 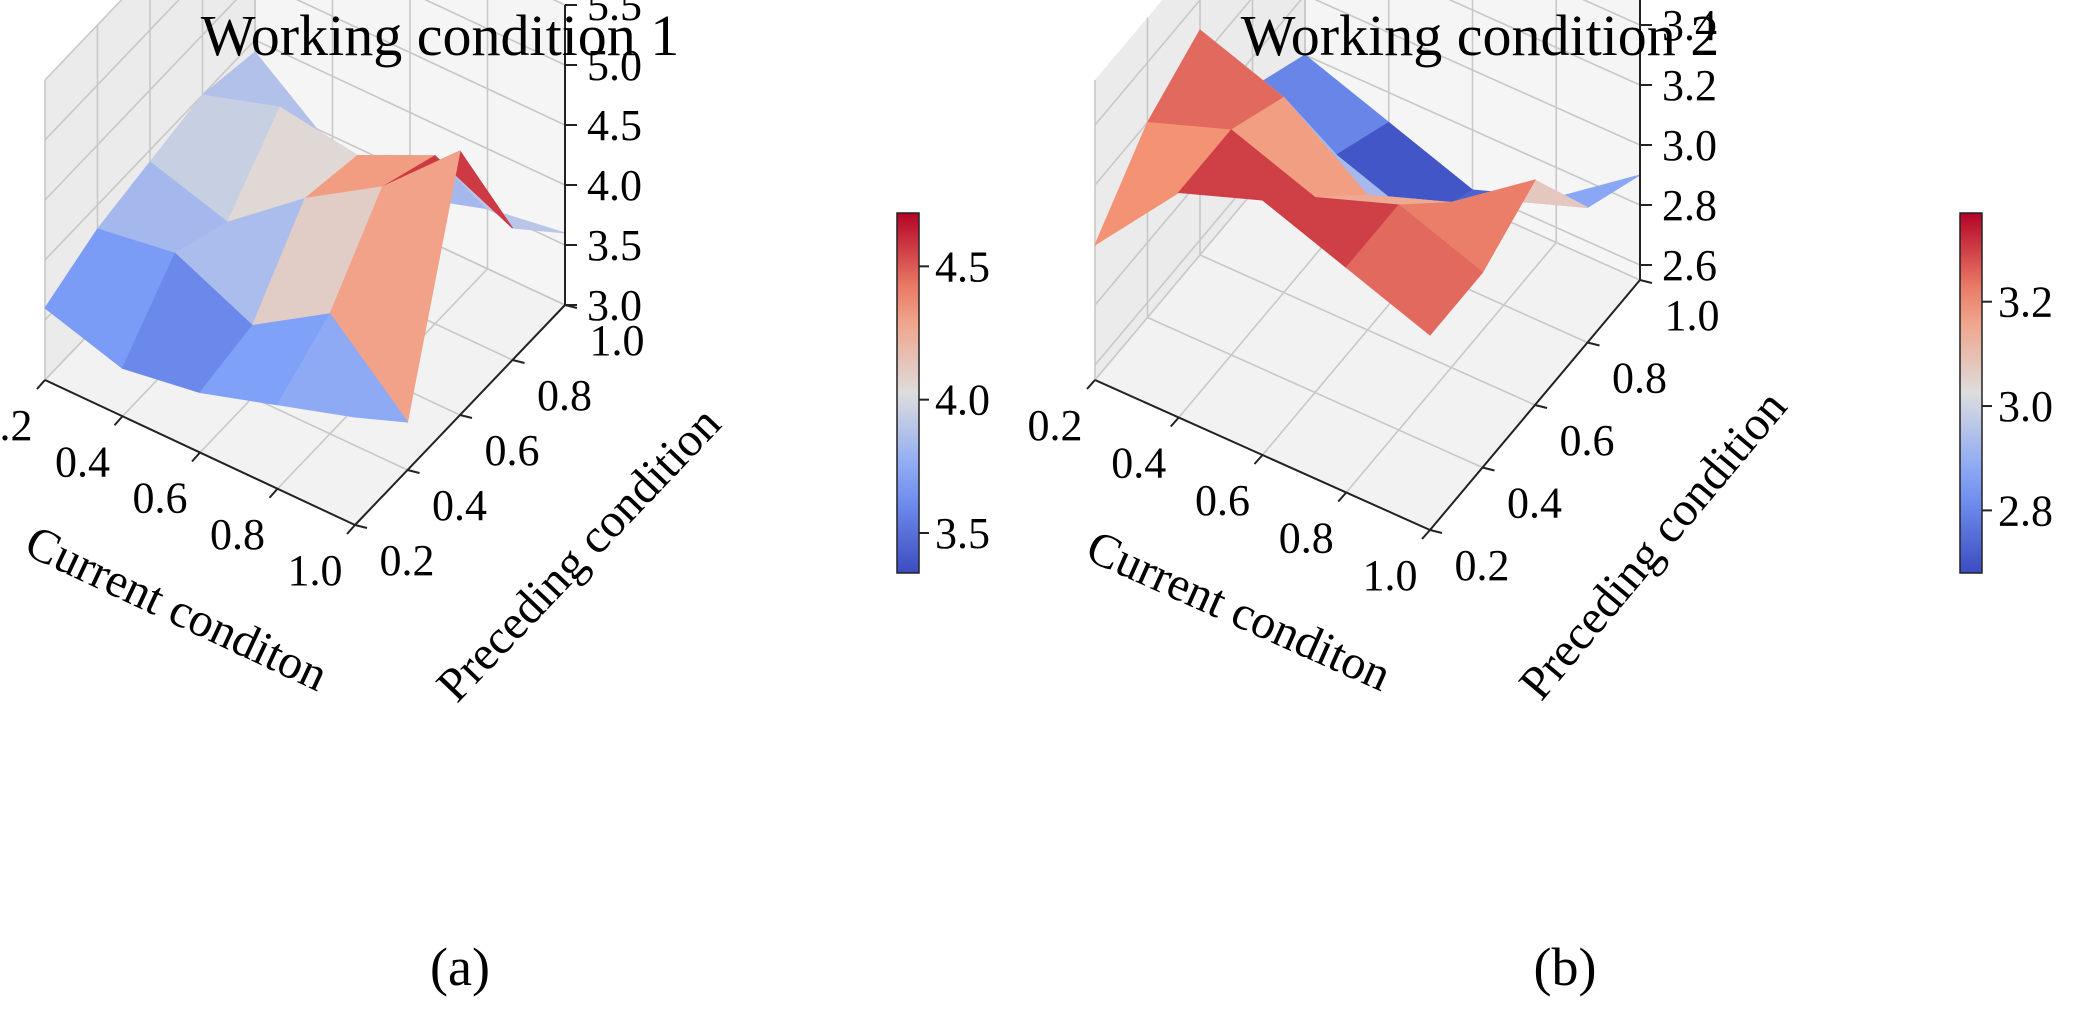 I want to click on colorbar-tick-label: 3.2, so click(x=2025, y=302).